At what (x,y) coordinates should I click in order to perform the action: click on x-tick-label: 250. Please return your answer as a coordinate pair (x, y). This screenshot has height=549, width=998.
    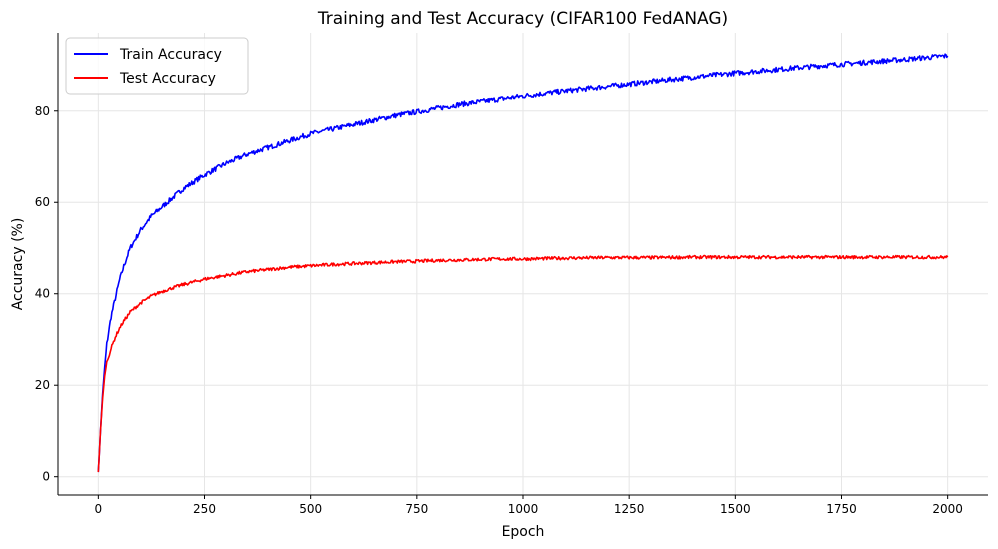
    Looking at the image, I should click on (204, 509).